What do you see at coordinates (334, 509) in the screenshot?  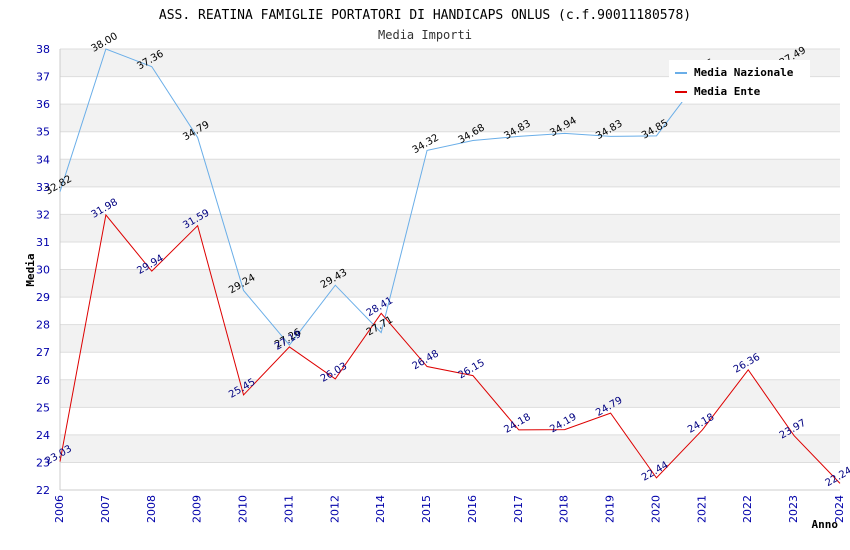 I see `x-tick-label: 2012` at bounding box center [334, 509].